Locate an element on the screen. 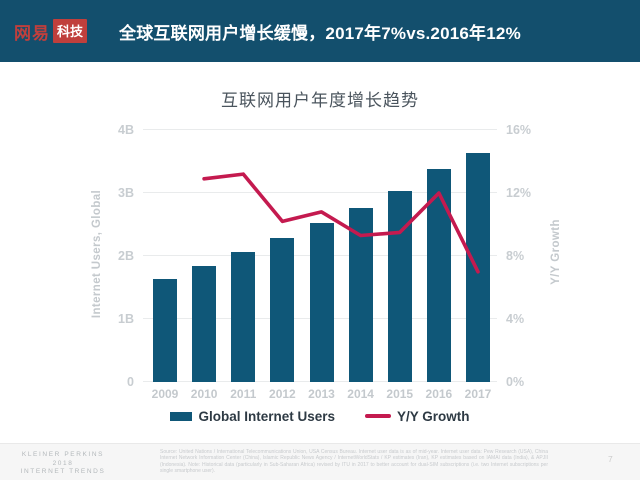  bar-2010 is located at coordinates (204, 324).